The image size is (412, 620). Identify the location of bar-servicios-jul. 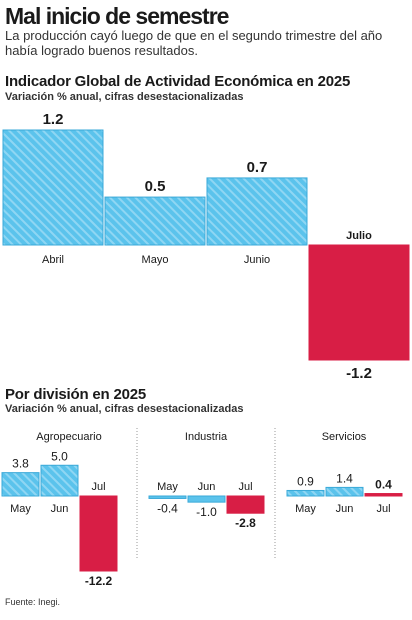
(383, 495).